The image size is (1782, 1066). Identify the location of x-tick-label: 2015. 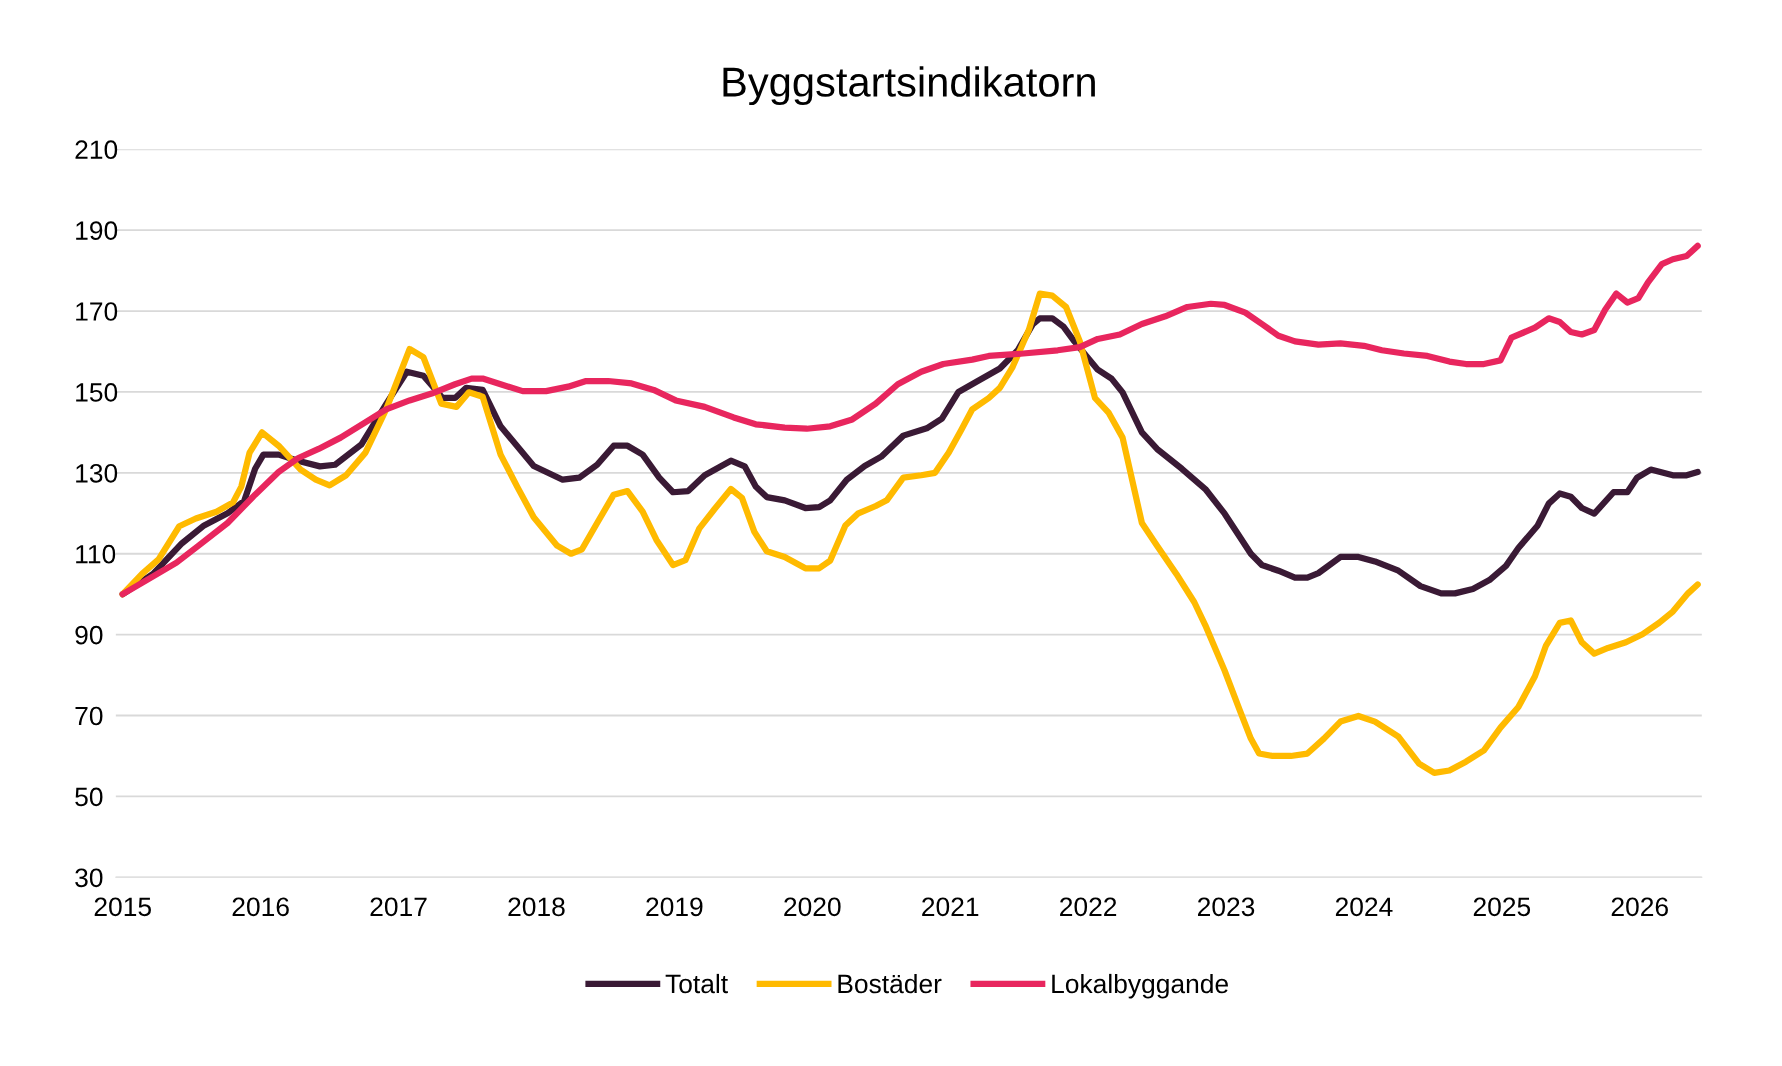
(122, 907).